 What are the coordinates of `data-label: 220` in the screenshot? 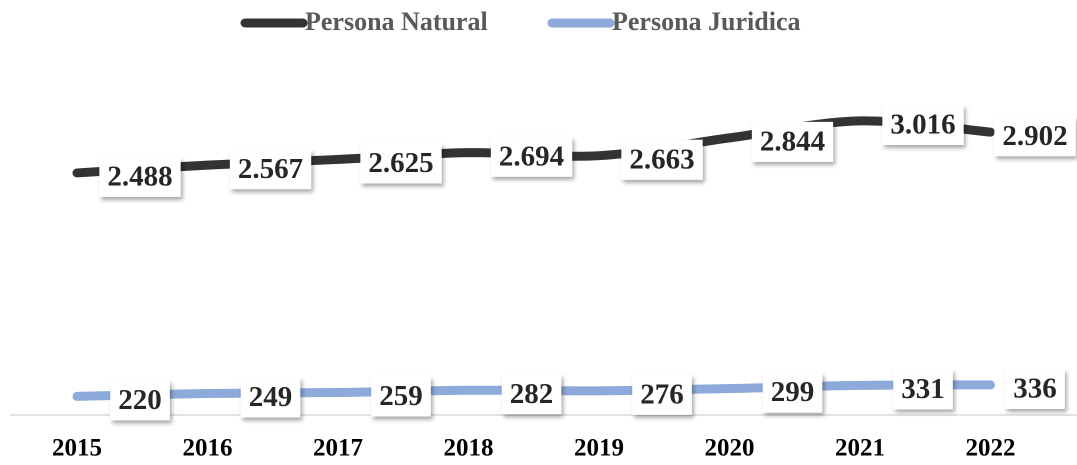 It's located at (140, 400).